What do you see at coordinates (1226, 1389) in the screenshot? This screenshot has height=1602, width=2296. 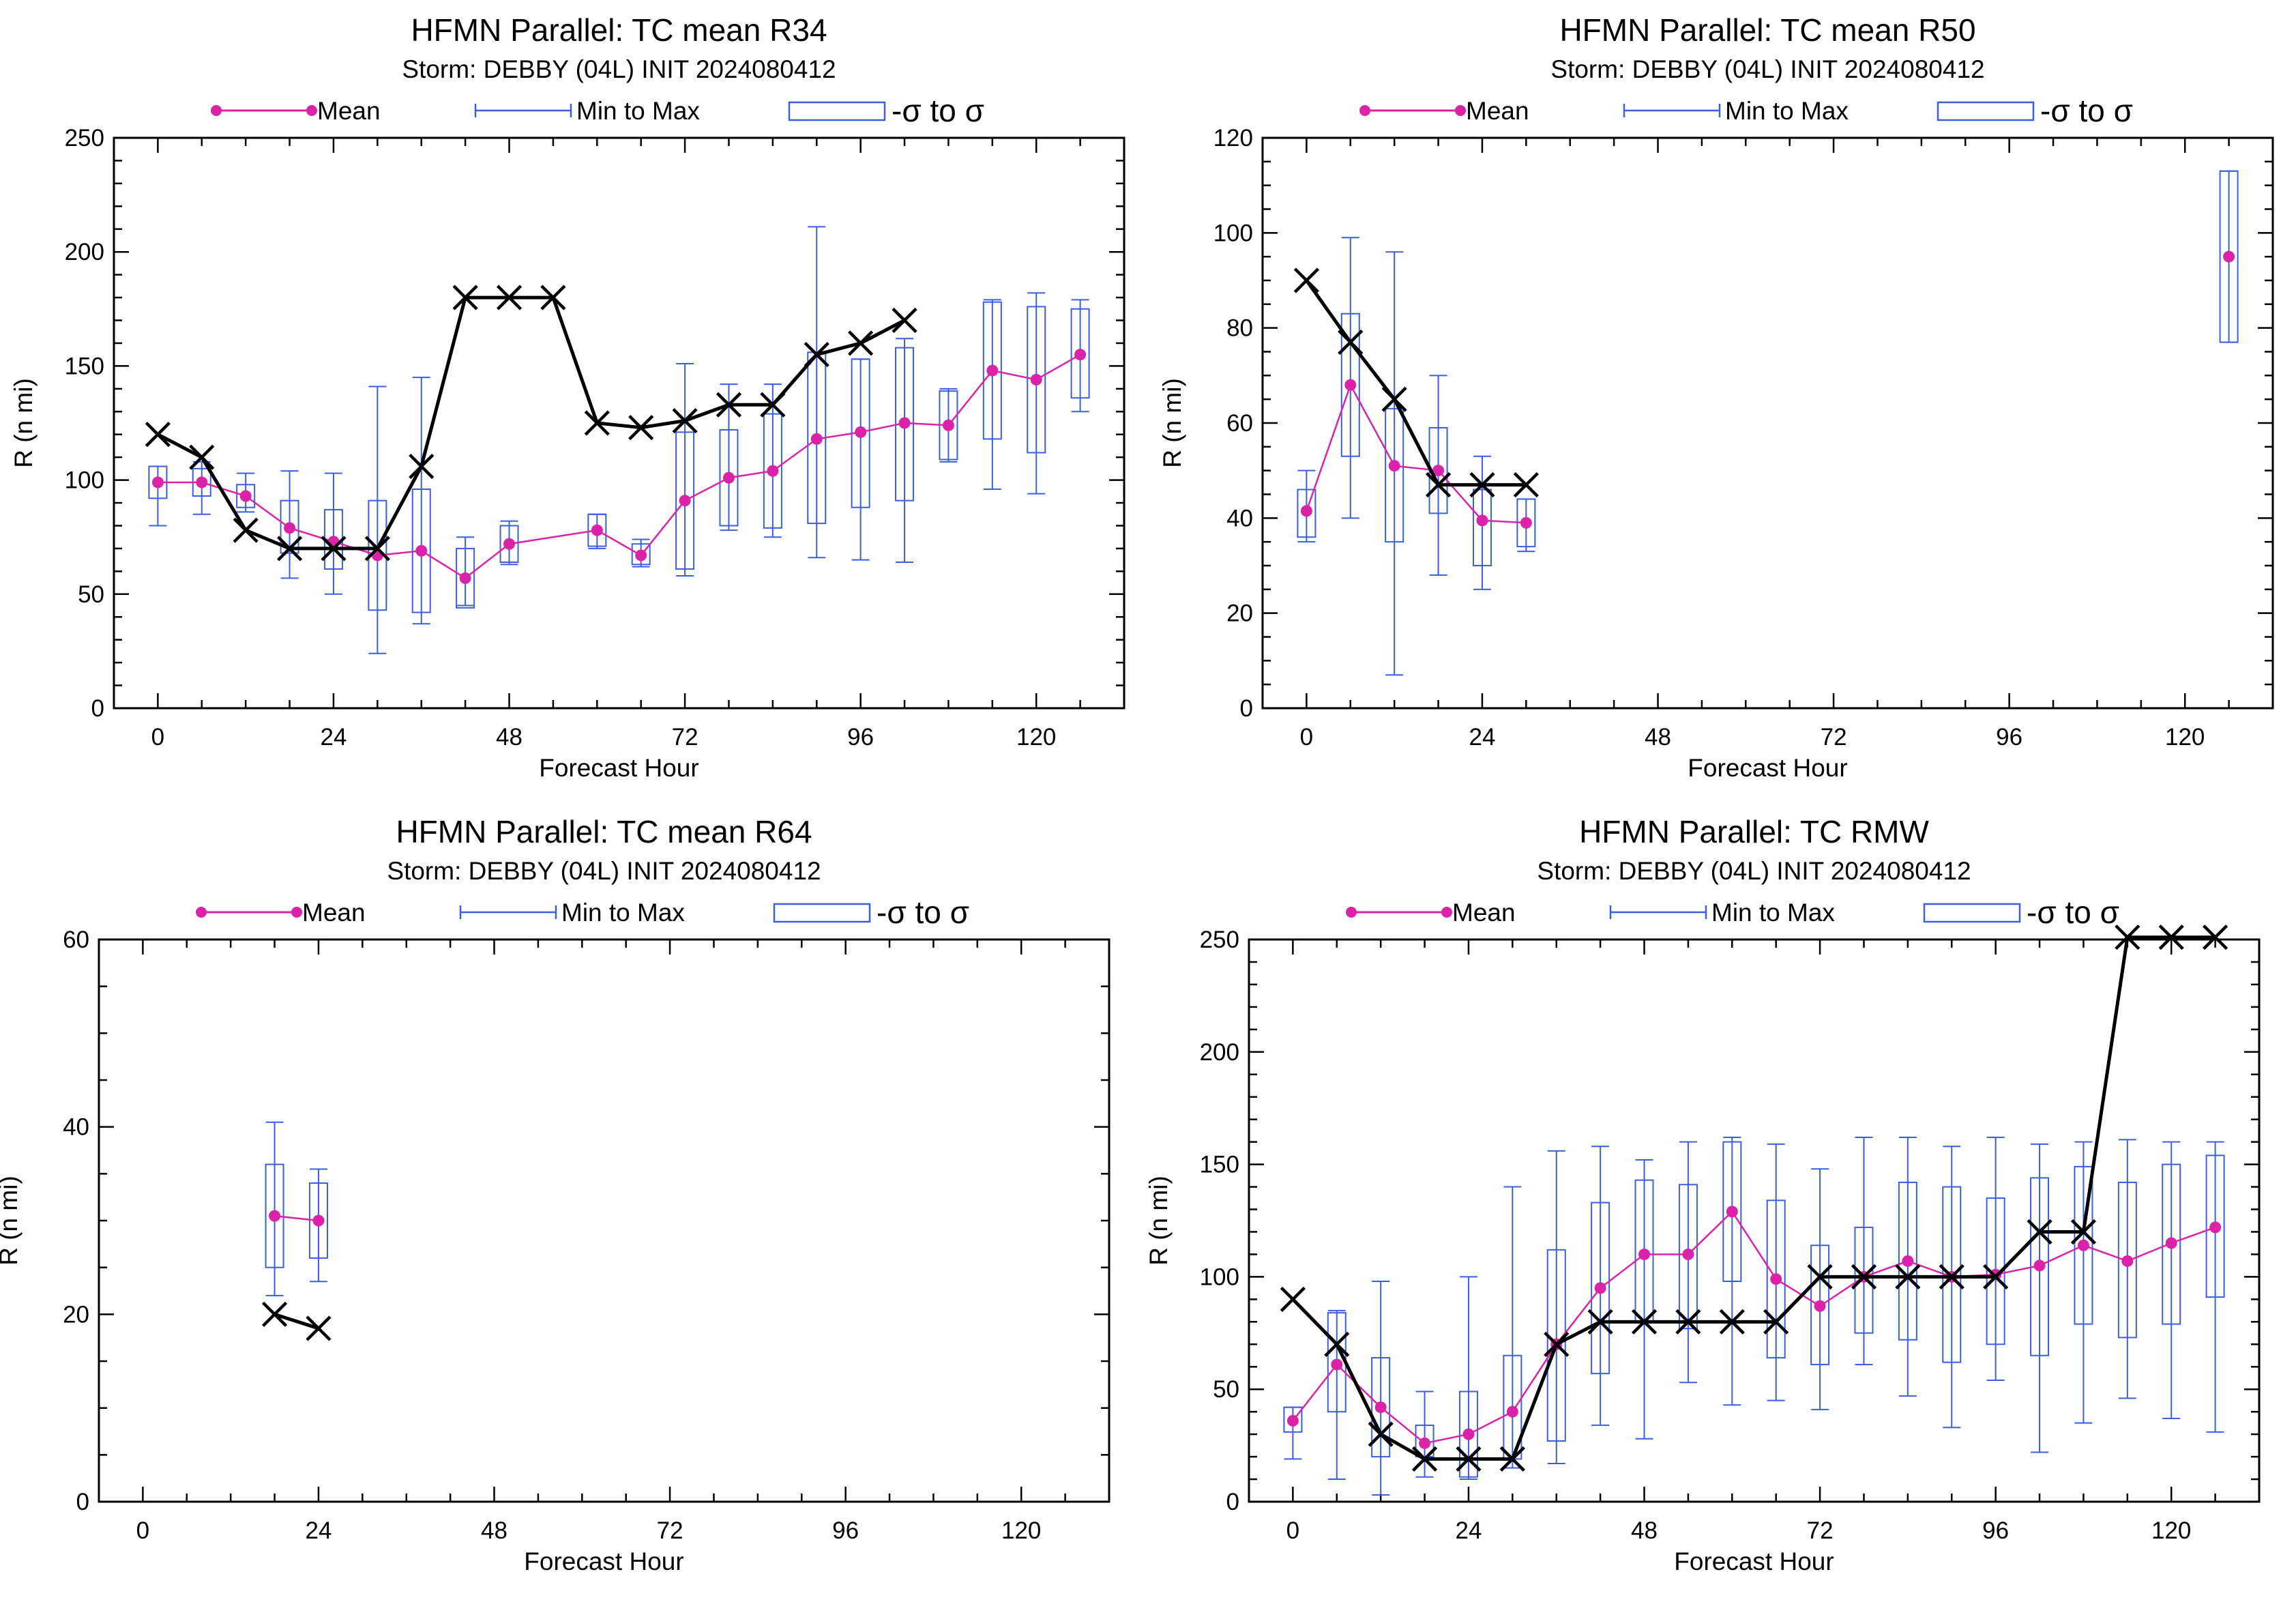 I see `y-tick-label: 50` at bounding box center [1226, 1389].